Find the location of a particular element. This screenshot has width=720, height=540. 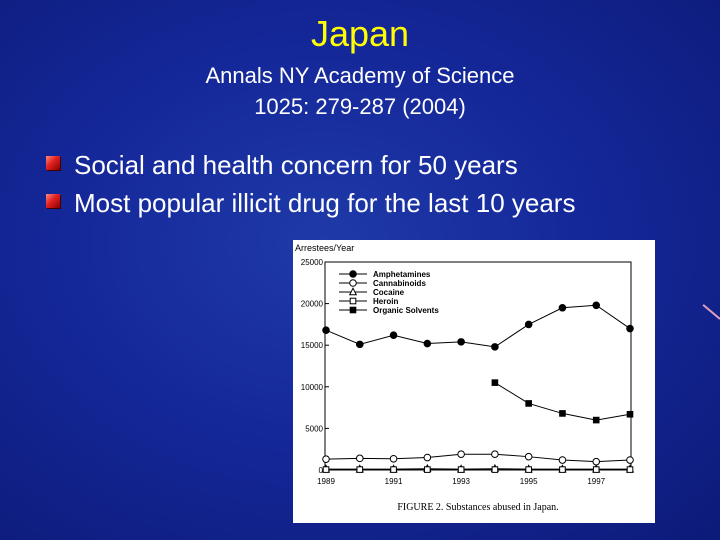

citation-volume: 1025: 279-287 (2004) is located at coordinates (360, 106).